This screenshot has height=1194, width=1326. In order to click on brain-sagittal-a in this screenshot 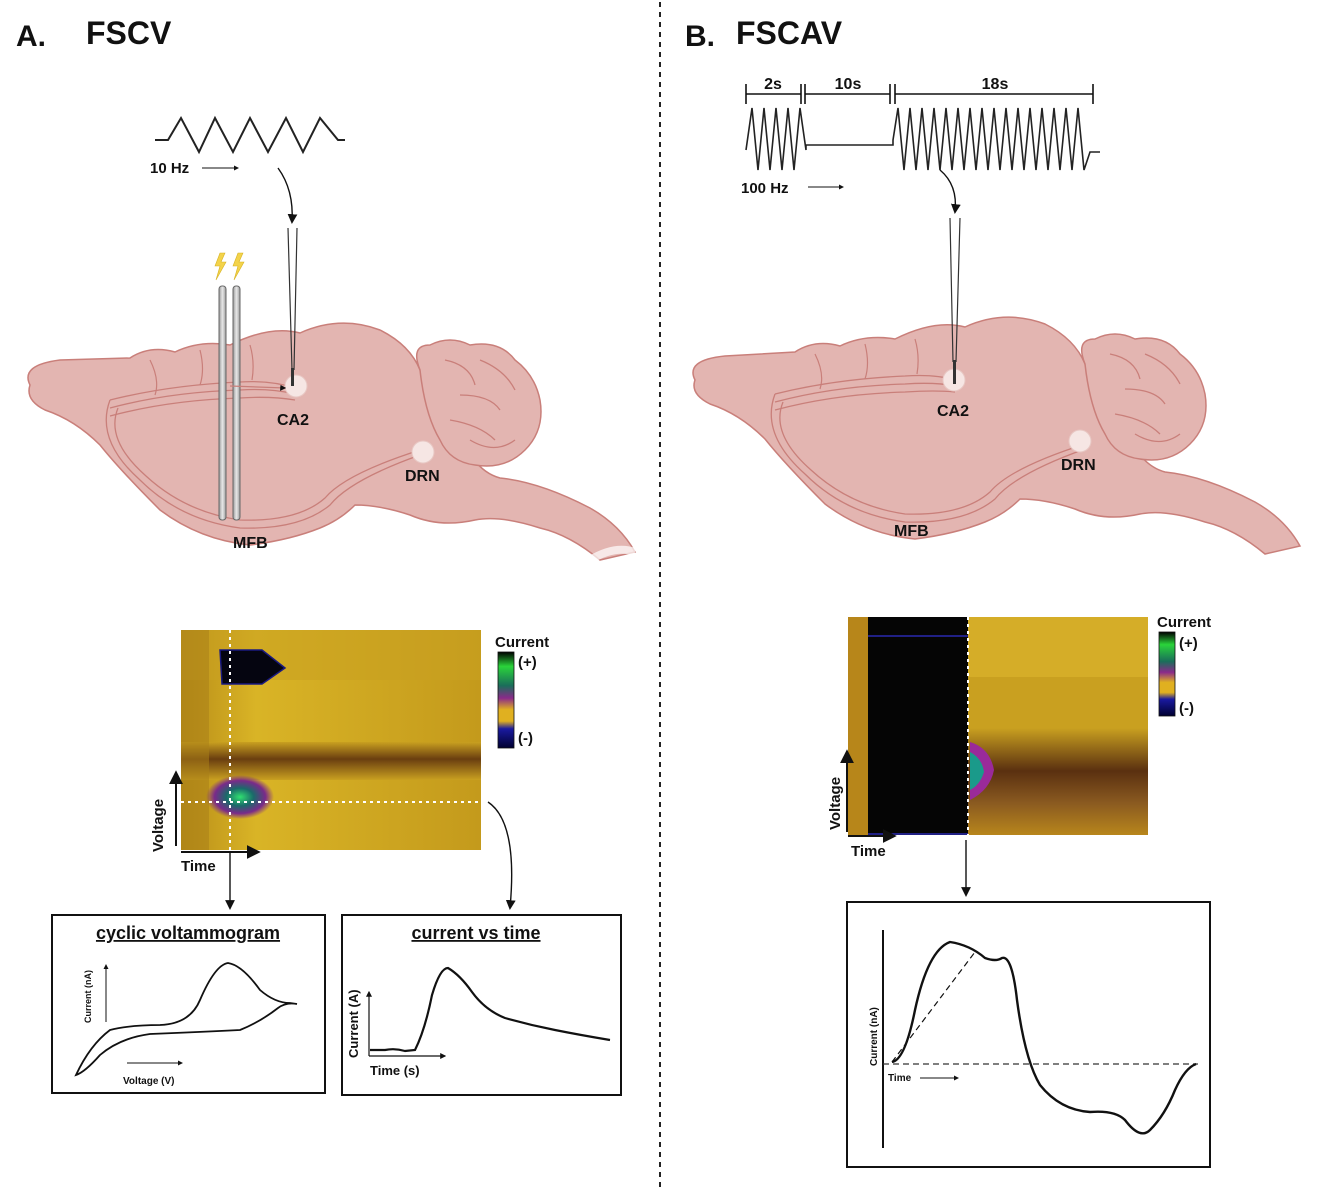, I will do `click(332, 443)`.